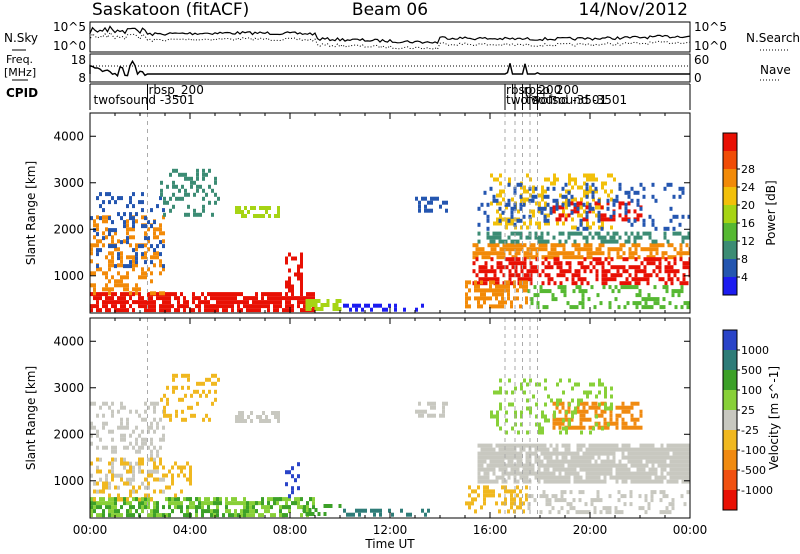 Image resolution: width=800 pixels, height=554 pixels. Describe the element at coordinates (710, 27) in the screenshot. I see `noise-right-tick-high: 10^5` at that location.